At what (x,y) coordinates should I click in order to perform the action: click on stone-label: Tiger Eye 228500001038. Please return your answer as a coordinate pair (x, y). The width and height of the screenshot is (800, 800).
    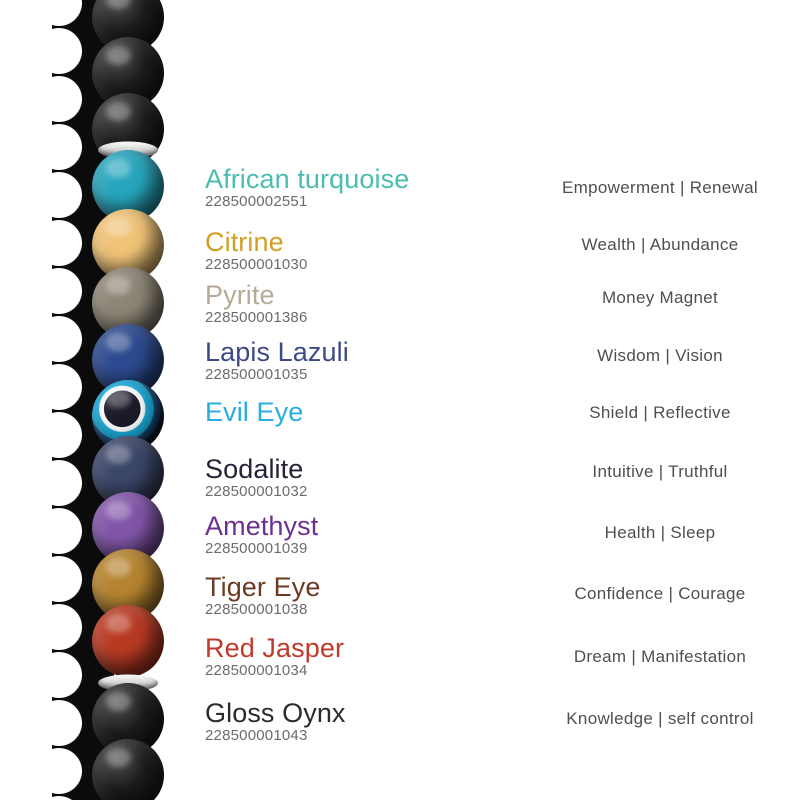
    Looking at the image, I should click on (262, 596).